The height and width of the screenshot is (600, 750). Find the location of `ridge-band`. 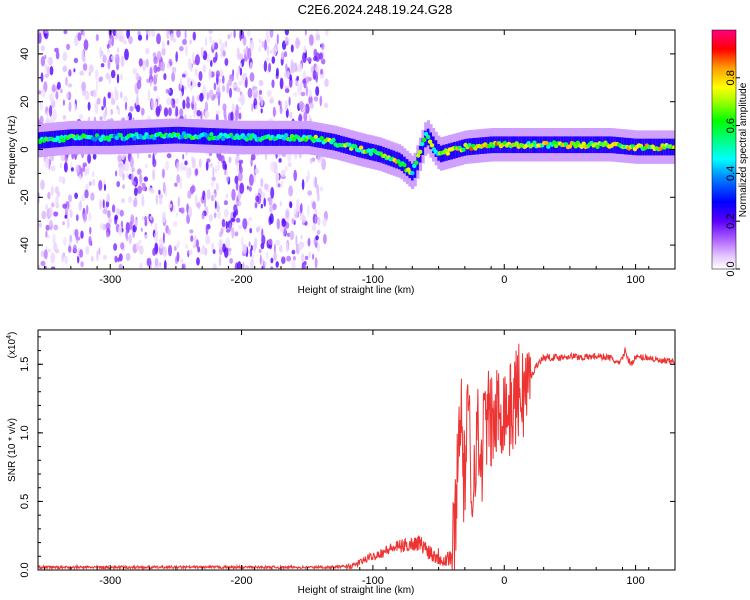

ridge-band is located at coordinates (423, 146).